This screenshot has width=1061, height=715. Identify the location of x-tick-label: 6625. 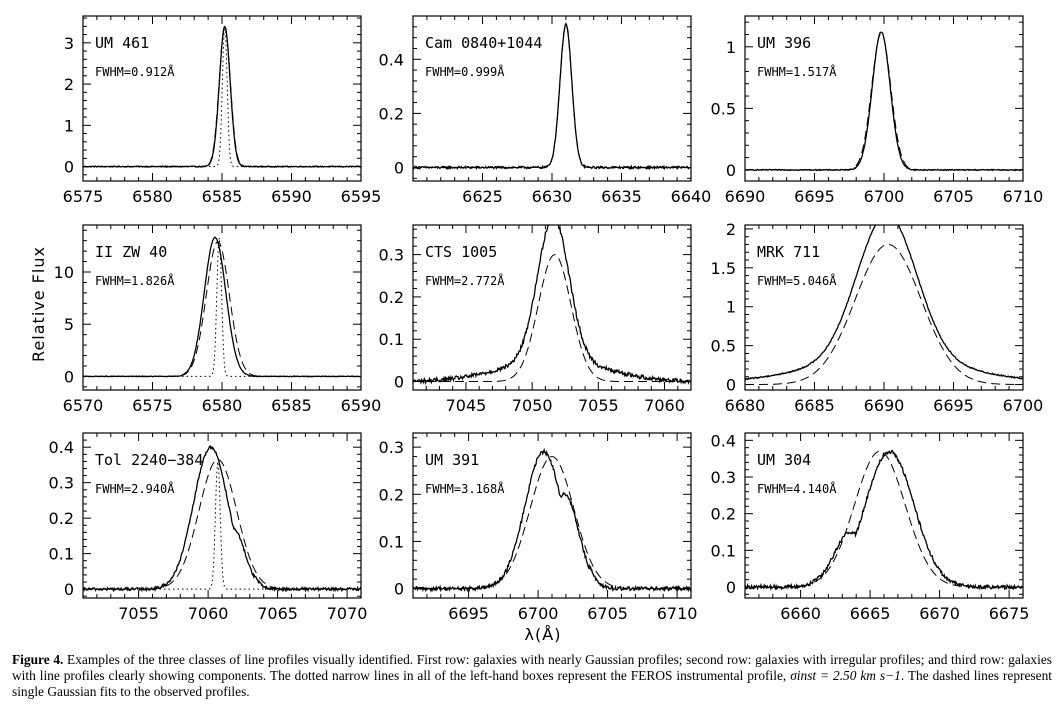
(482, 196).